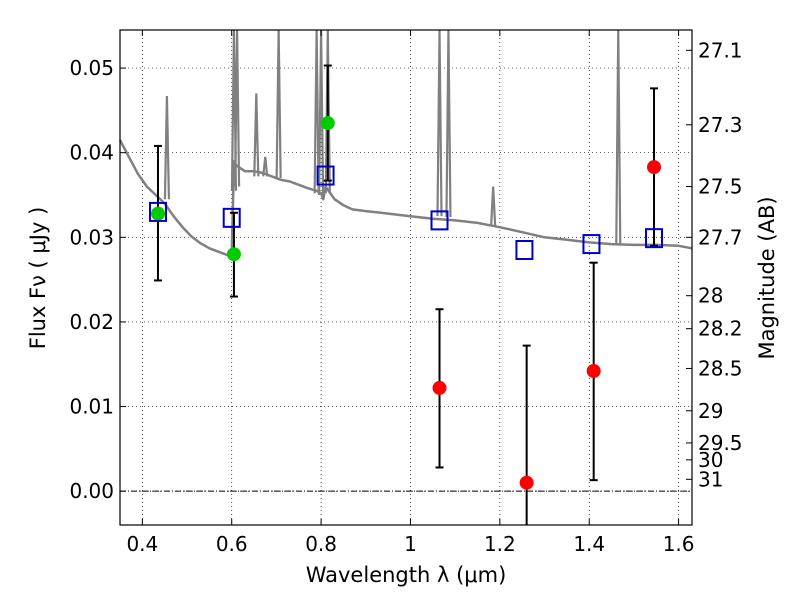  What do you see at coordinates (321, 544) in the screenshot?
I see `x-tick-label: 0.8` at bounding box center [321, 544].